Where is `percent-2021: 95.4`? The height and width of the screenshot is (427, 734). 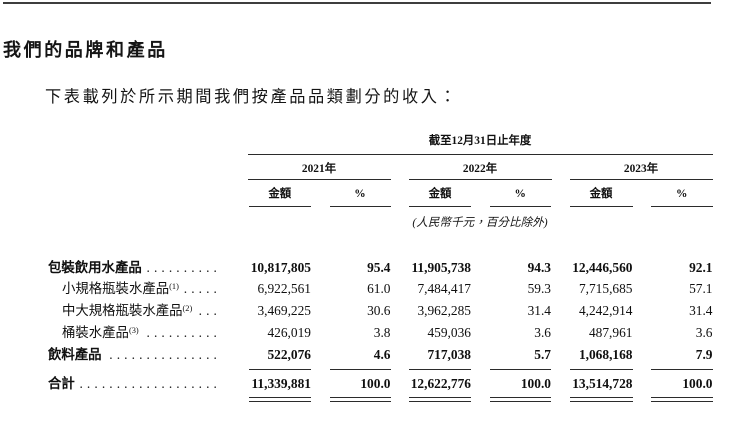 percent-2021: 95.4 is located at coordinates (379, 267).